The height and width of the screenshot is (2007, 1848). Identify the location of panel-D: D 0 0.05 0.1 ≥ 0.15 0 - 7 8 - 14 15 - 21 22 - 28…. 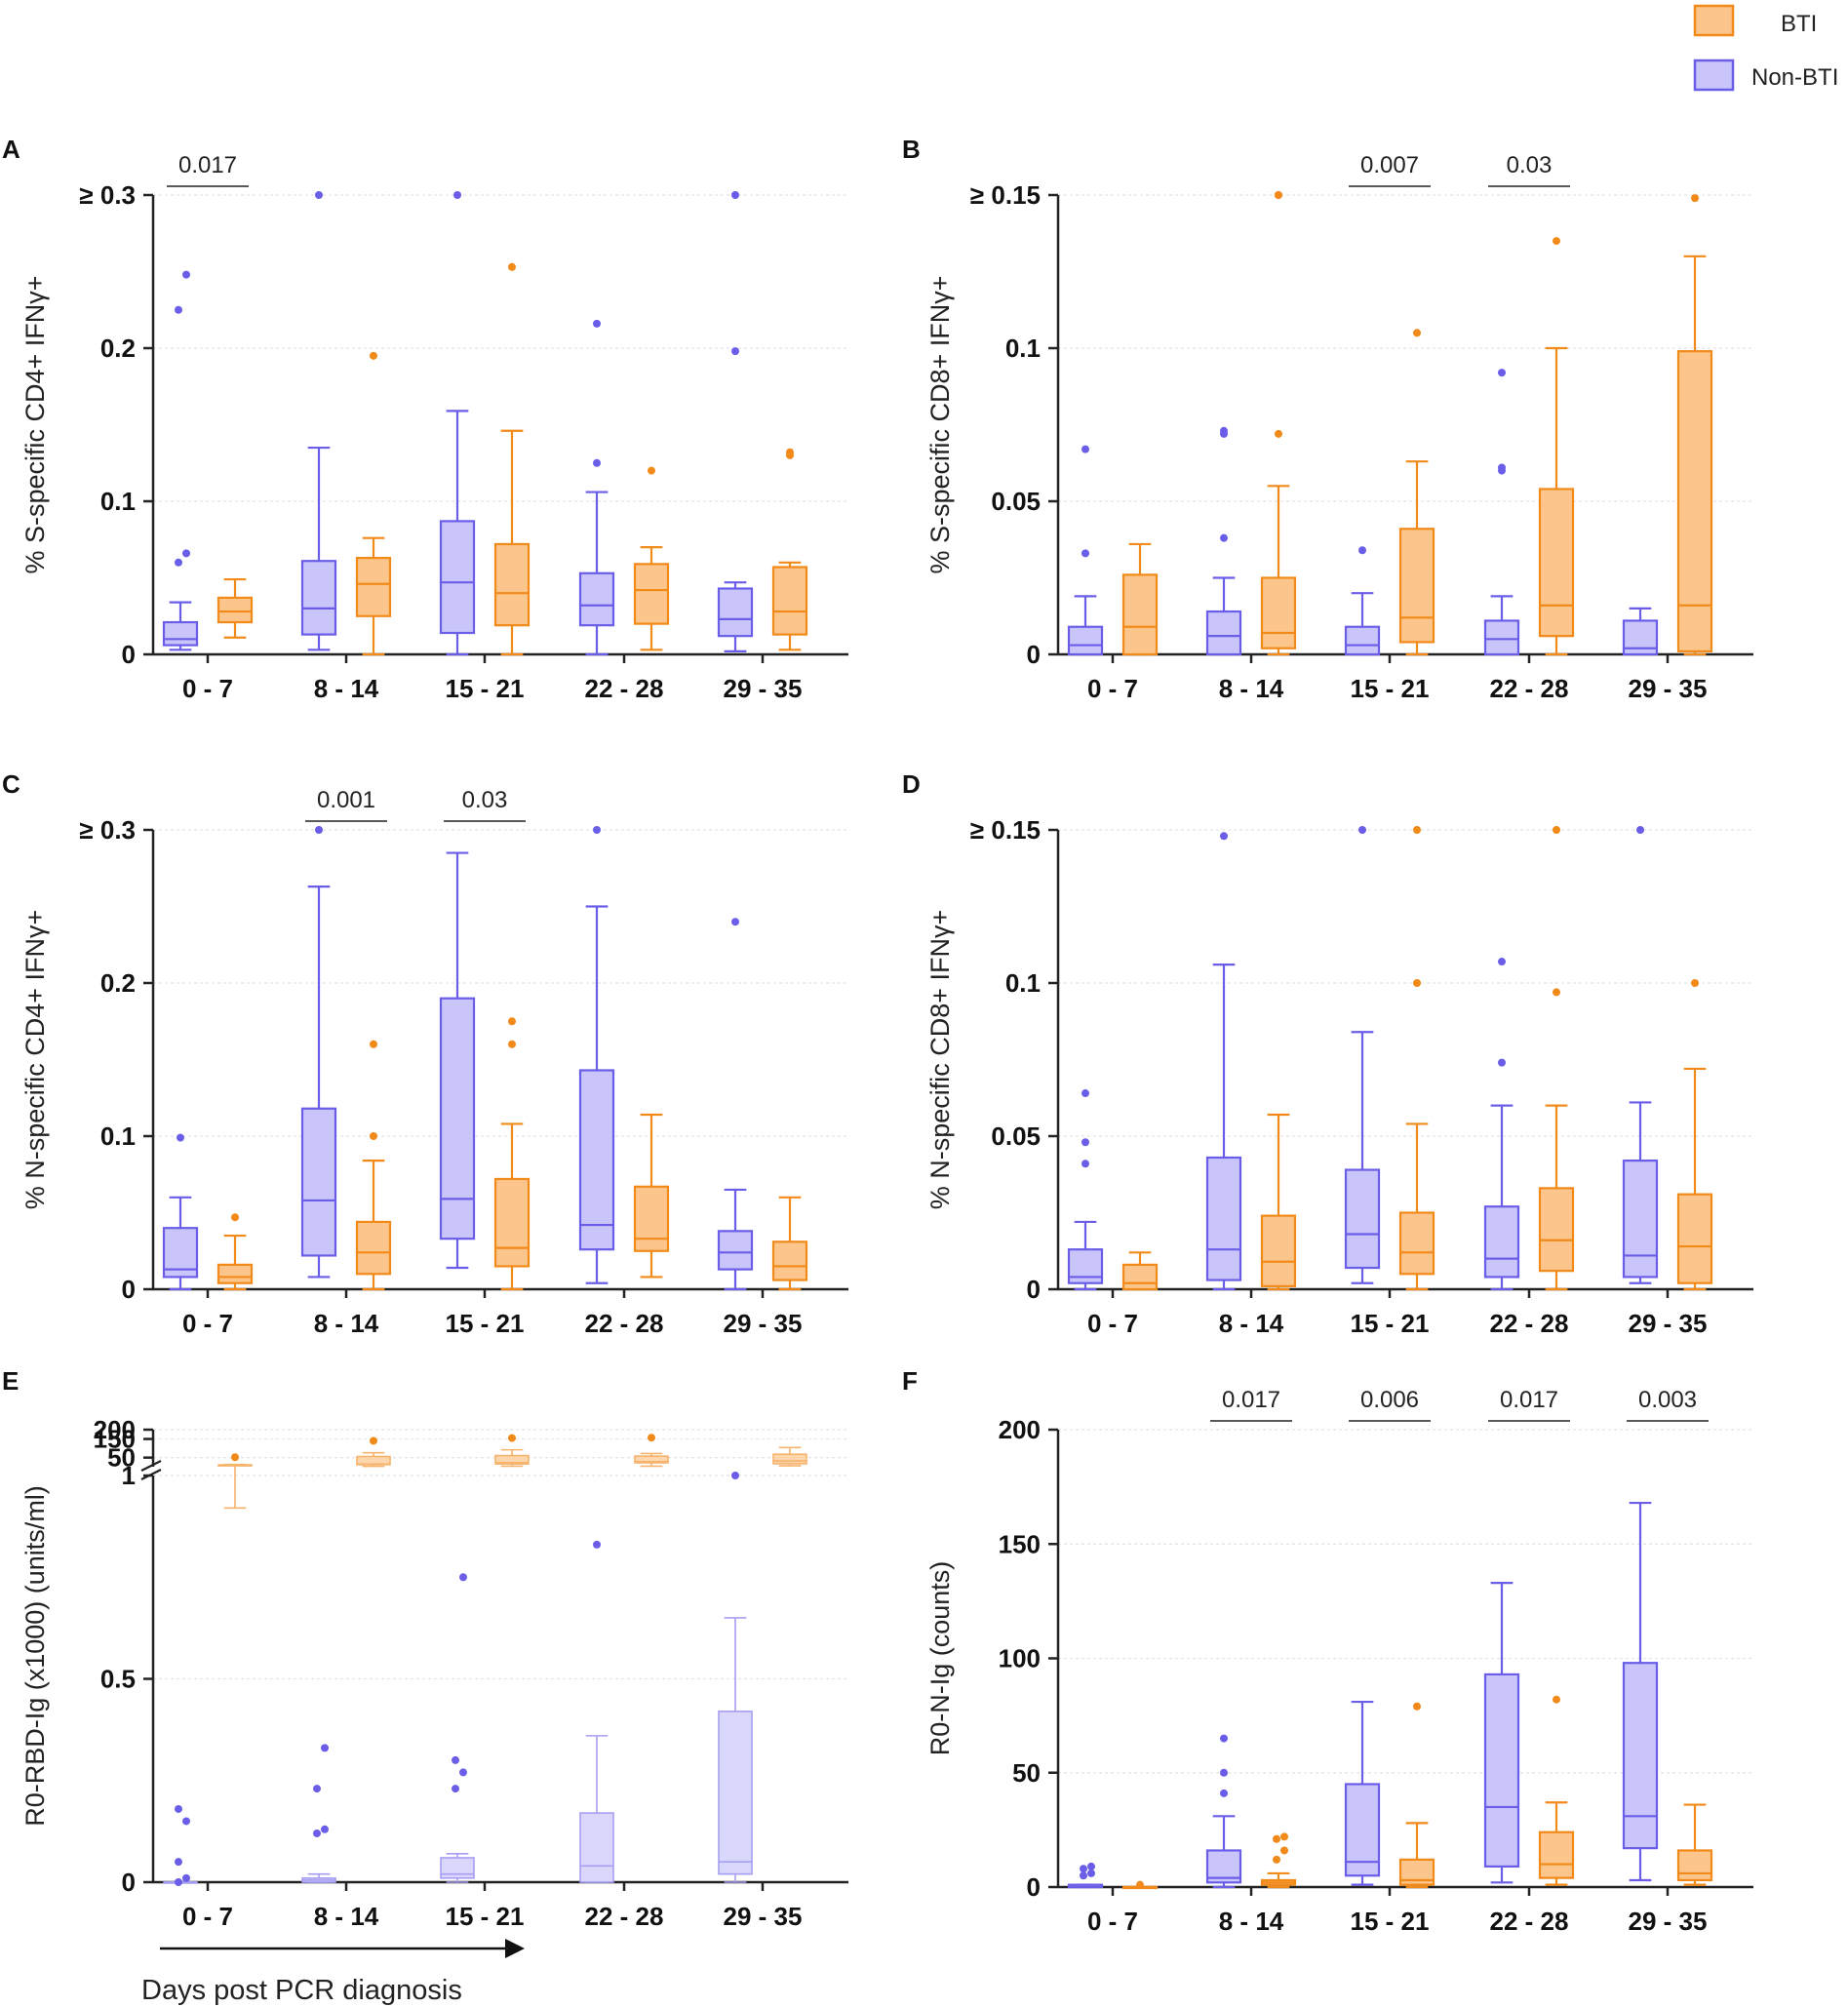
(1327, 1053).